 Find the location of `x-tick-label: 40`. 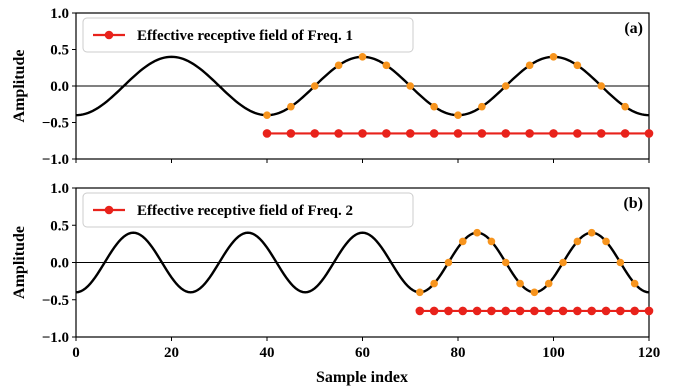

x-tick-label: 40 is located at coordinates (267, 353).